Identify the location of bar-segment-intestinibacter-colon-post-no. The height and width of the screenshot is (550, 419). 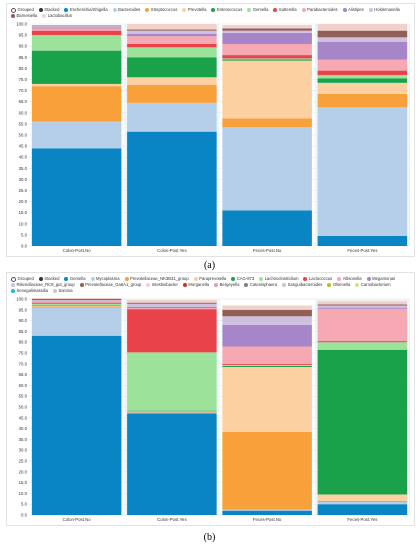
(76, 298).